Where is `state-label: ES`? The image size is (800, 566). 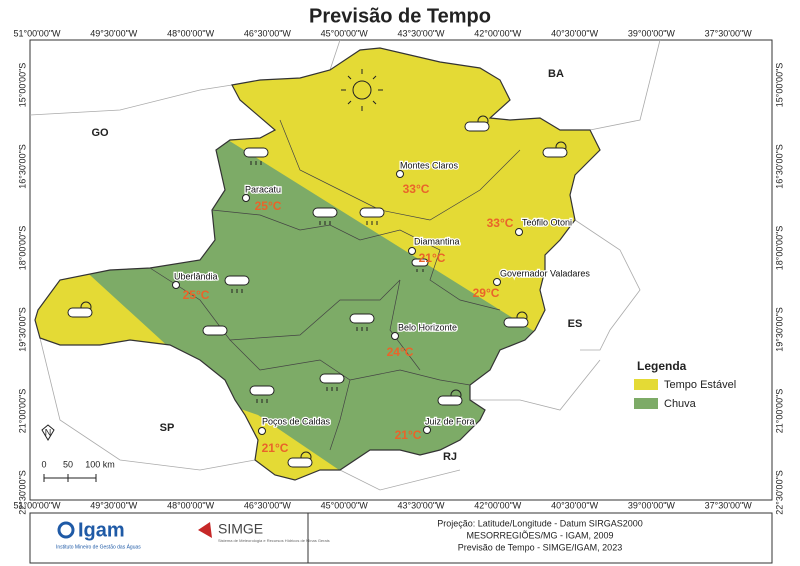
state-label: ES is located at coordinates (575, 324).